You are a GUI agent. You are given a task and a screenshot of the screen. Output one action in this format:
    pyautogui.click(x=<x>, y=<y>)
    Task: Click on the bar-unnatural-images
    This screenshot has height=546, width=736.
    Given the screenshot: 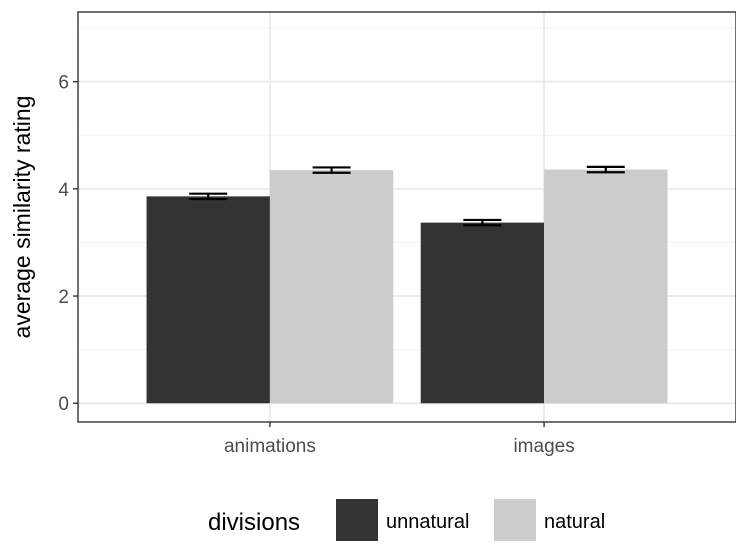 What is the action you would take?
    pyautogui.click(x=482, y=313)
    